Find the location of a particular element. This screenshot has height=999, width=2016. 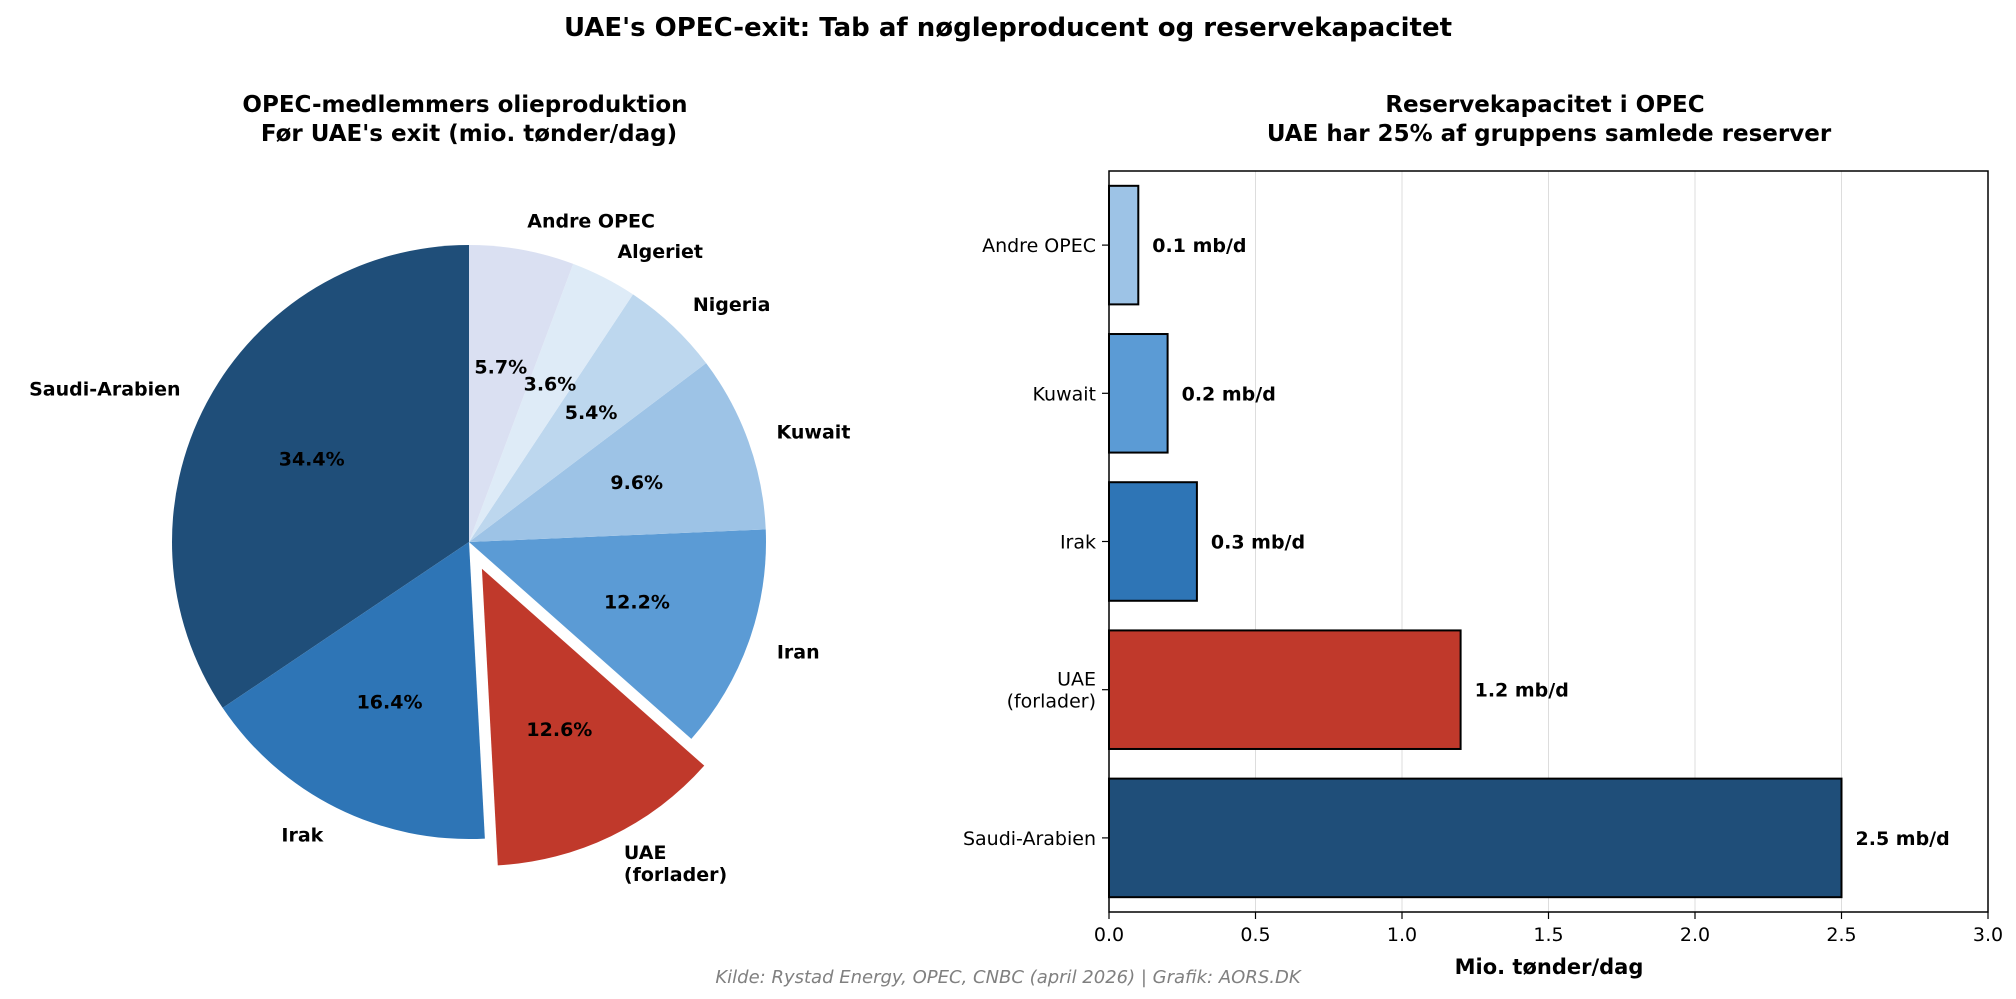

bar-y-tick-label-andre-opec: Andre OPEC is located at coordinates (1039, 246).